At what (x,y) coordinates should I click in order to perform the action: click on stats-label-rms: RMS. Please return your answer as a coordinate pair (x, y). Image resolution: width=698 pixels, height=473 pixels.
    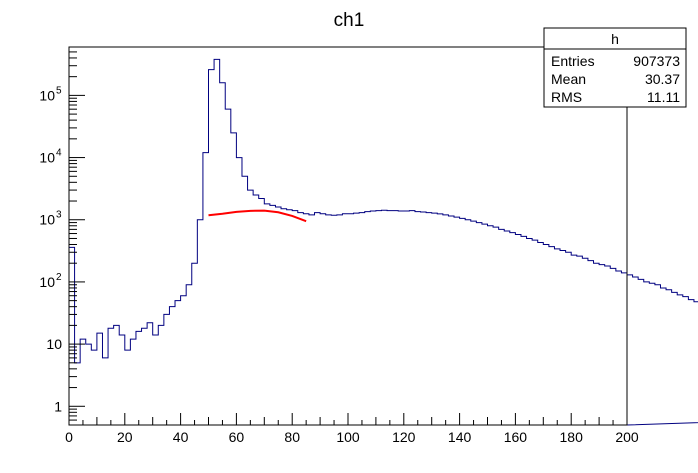
    Looking at the image, I should click on (566, 97).